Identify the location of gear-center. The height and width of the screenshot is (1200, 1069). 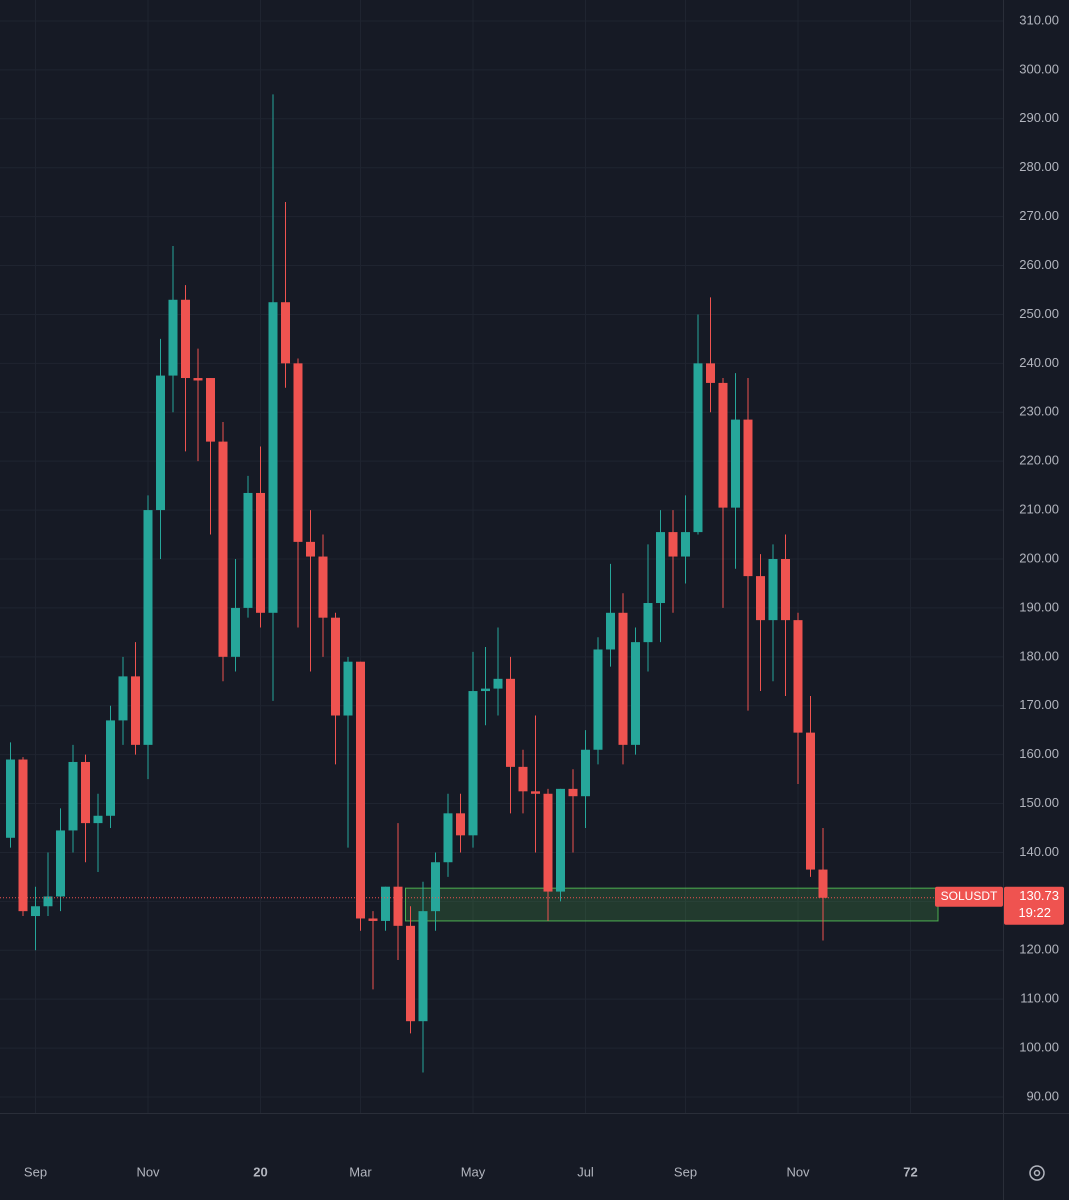
(1037, 1173).